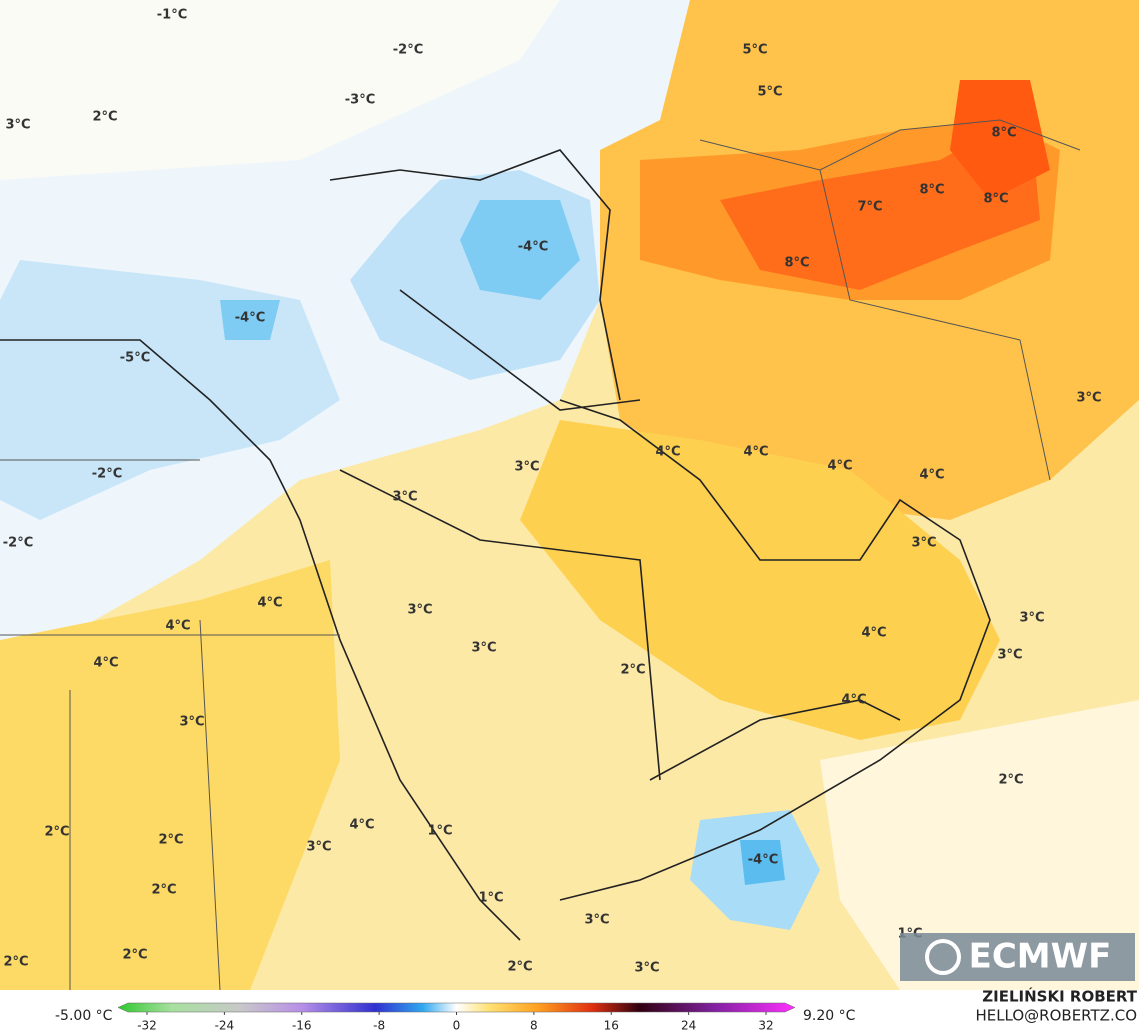 This screenshot has width=1139, height=1035. I want to click on colorbar-bar, so click(456, 1007).